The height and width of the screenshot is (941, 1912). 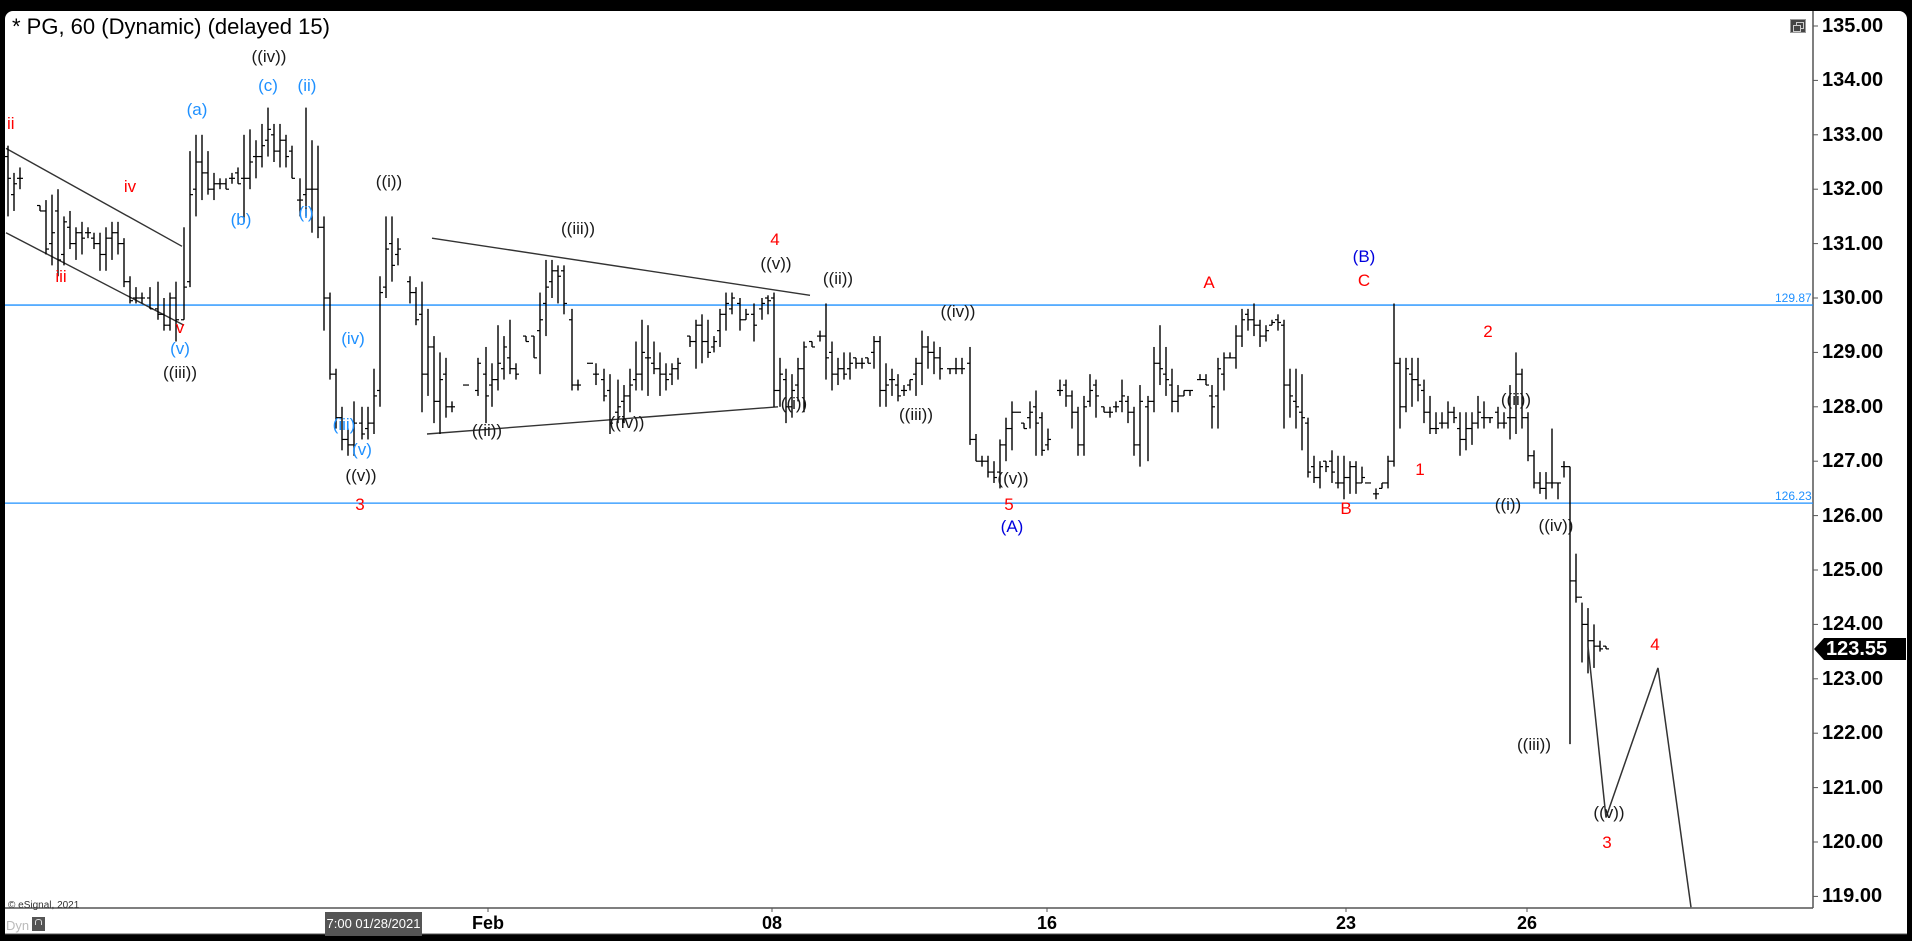 What do you see at coordinates (1364, 280) in the screenshot?
I see `wave-label: C` at bounding box center [1364, 280].